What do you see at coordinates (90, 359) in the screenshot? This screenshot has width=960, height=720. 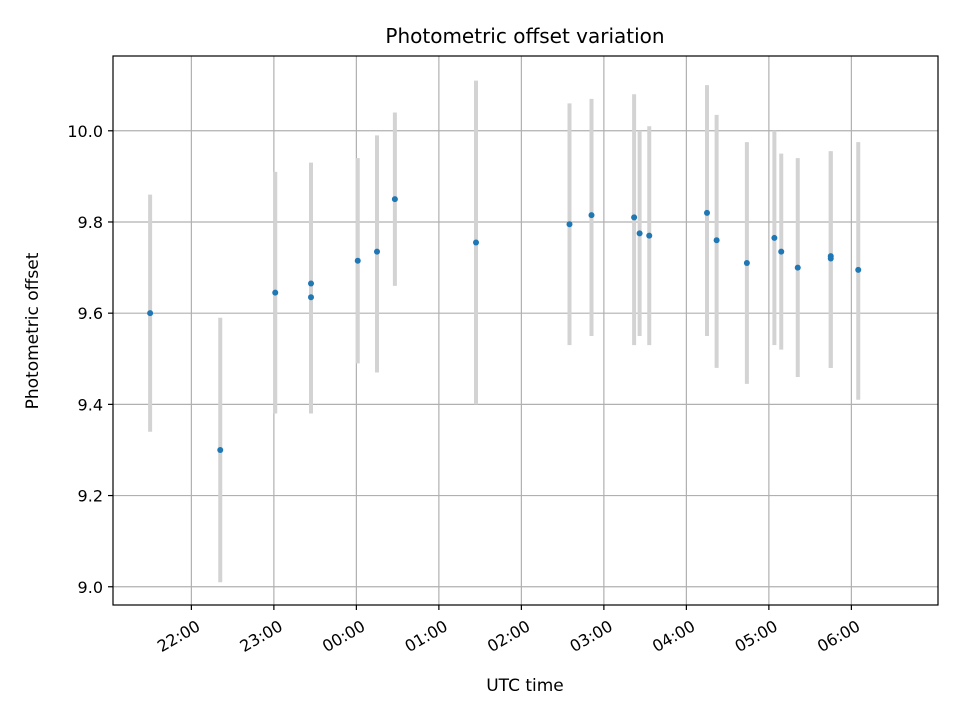 I see `y-axis: 9.0 9.2 9.4 9.6 9.8 10.0` at bounding box center [90, 359].